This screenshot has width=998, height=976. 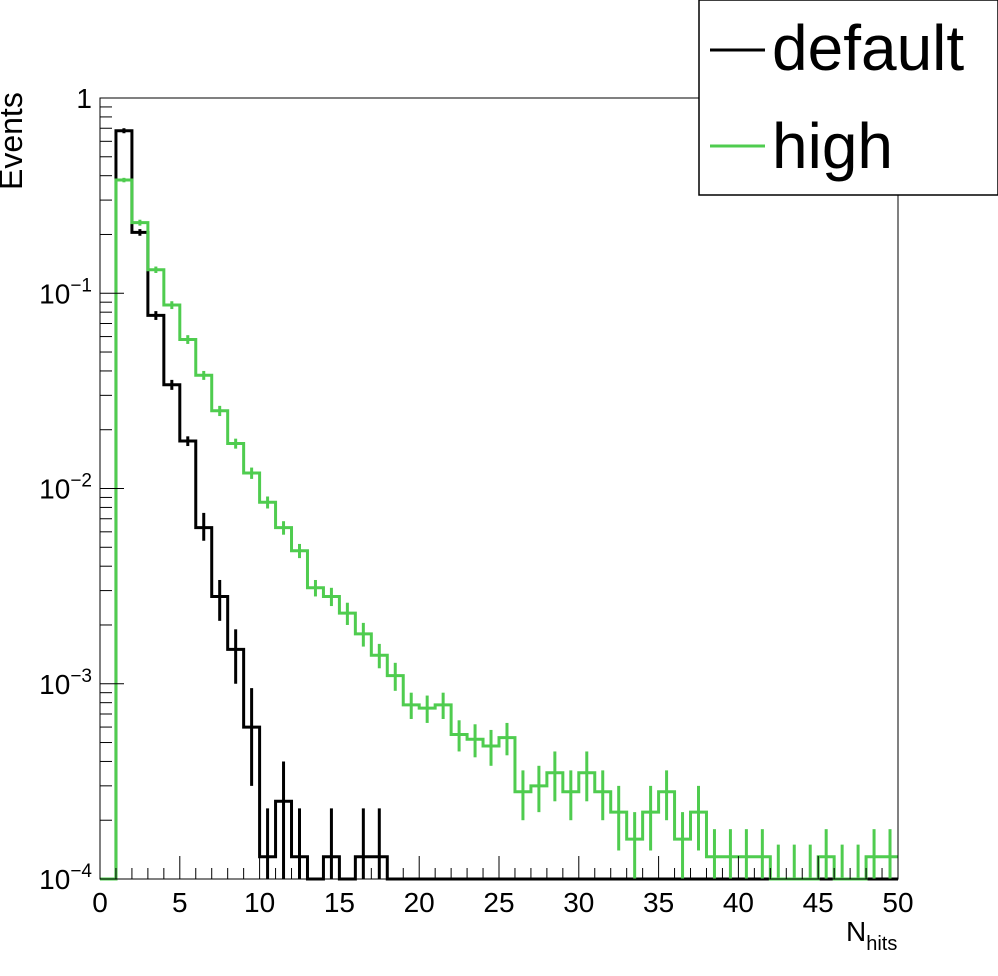 I want to click on legend: default high, so click(x=848, y=98).